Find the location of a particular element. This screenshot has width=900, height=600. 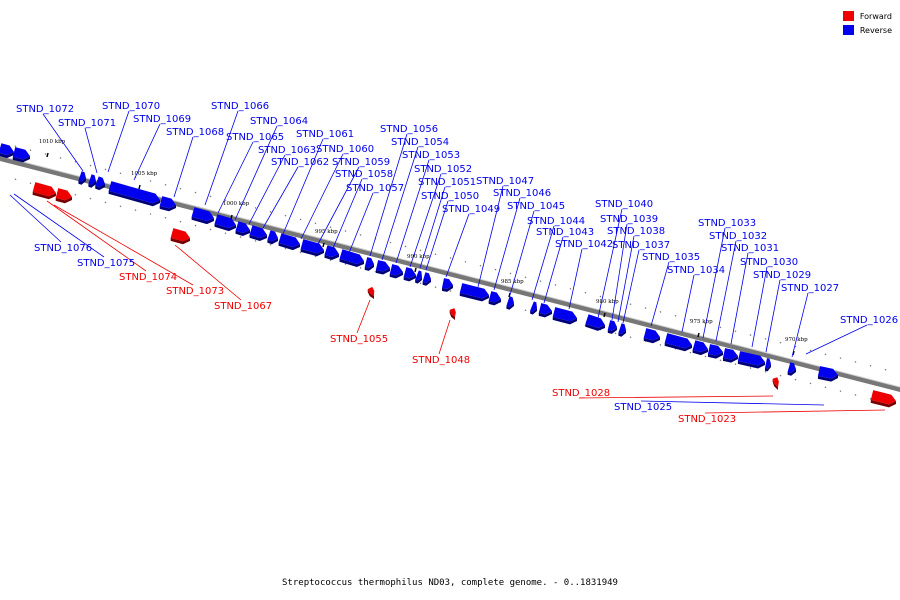

gene-label: STND_1073 is located at coordinates (195, 291).